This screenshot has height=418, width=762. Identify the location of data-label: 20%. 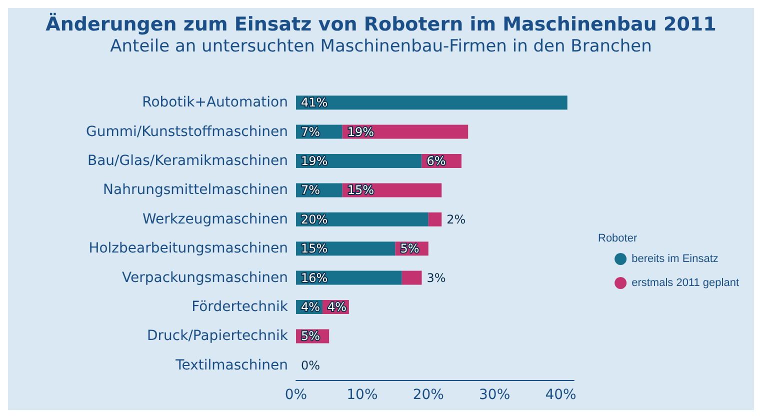
(314, 219).